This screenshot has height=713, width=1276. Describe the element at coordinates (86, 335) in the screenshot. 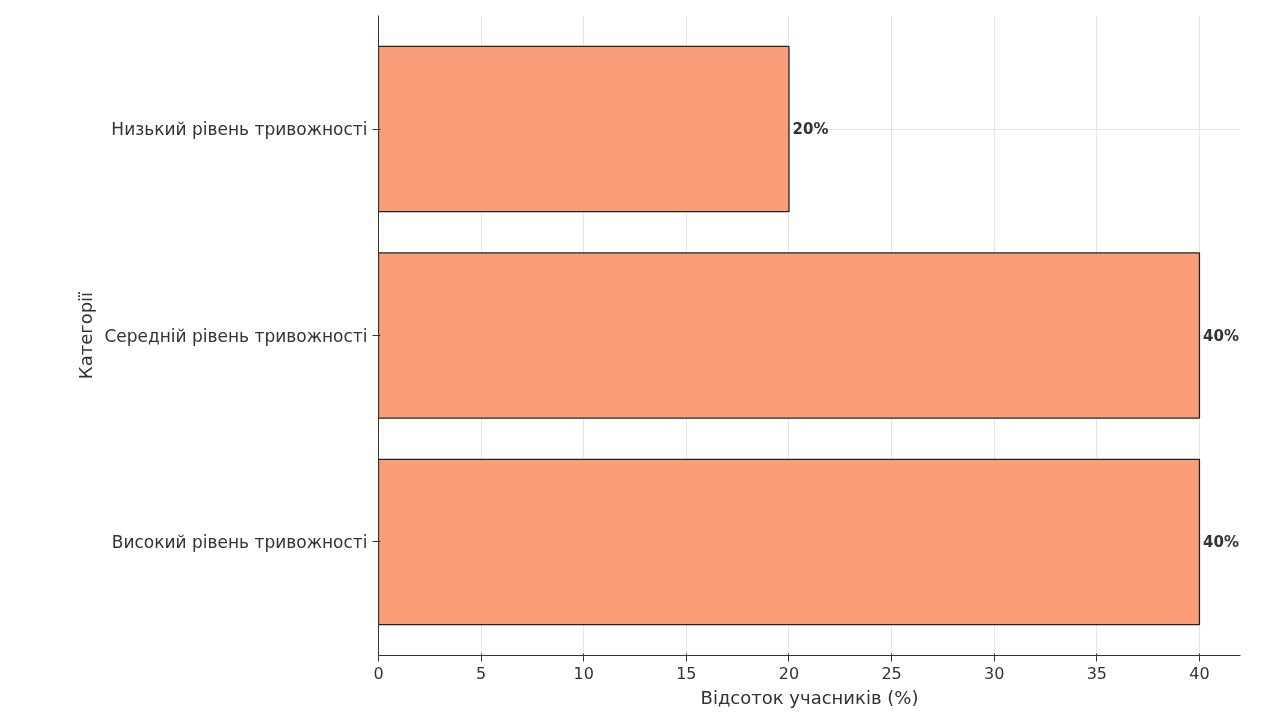

I see `y-axis-title: Категорії` at that location.